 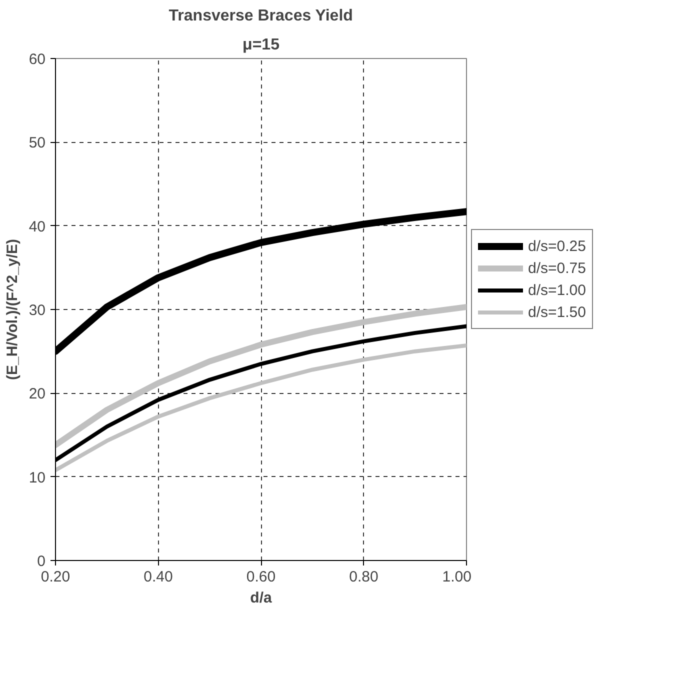 I want to click on y-tick-label: 20, so click(x=37, y=394).